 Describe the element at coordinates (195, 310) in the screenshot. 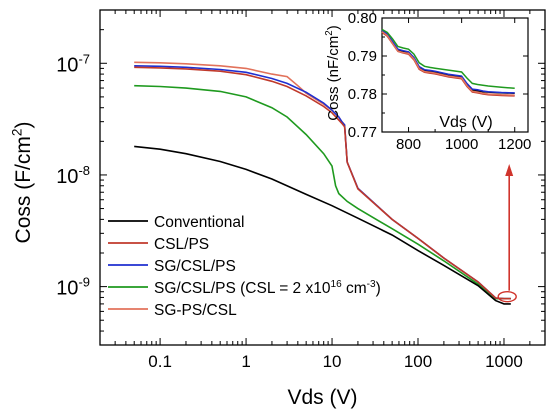

I see `legend-label-4: SG-PS/CSL` at that location.